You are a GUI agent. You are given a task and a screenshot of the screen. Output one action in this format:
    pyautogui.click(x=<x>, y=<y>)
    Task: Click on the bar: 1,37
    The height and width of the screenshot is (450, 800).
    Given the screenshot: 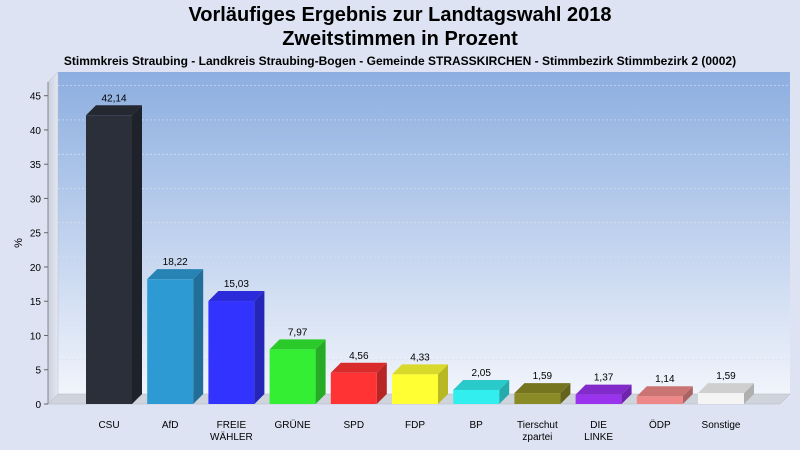 What is the action you would take?
    pyautogui.click(x=603, y=388)
    